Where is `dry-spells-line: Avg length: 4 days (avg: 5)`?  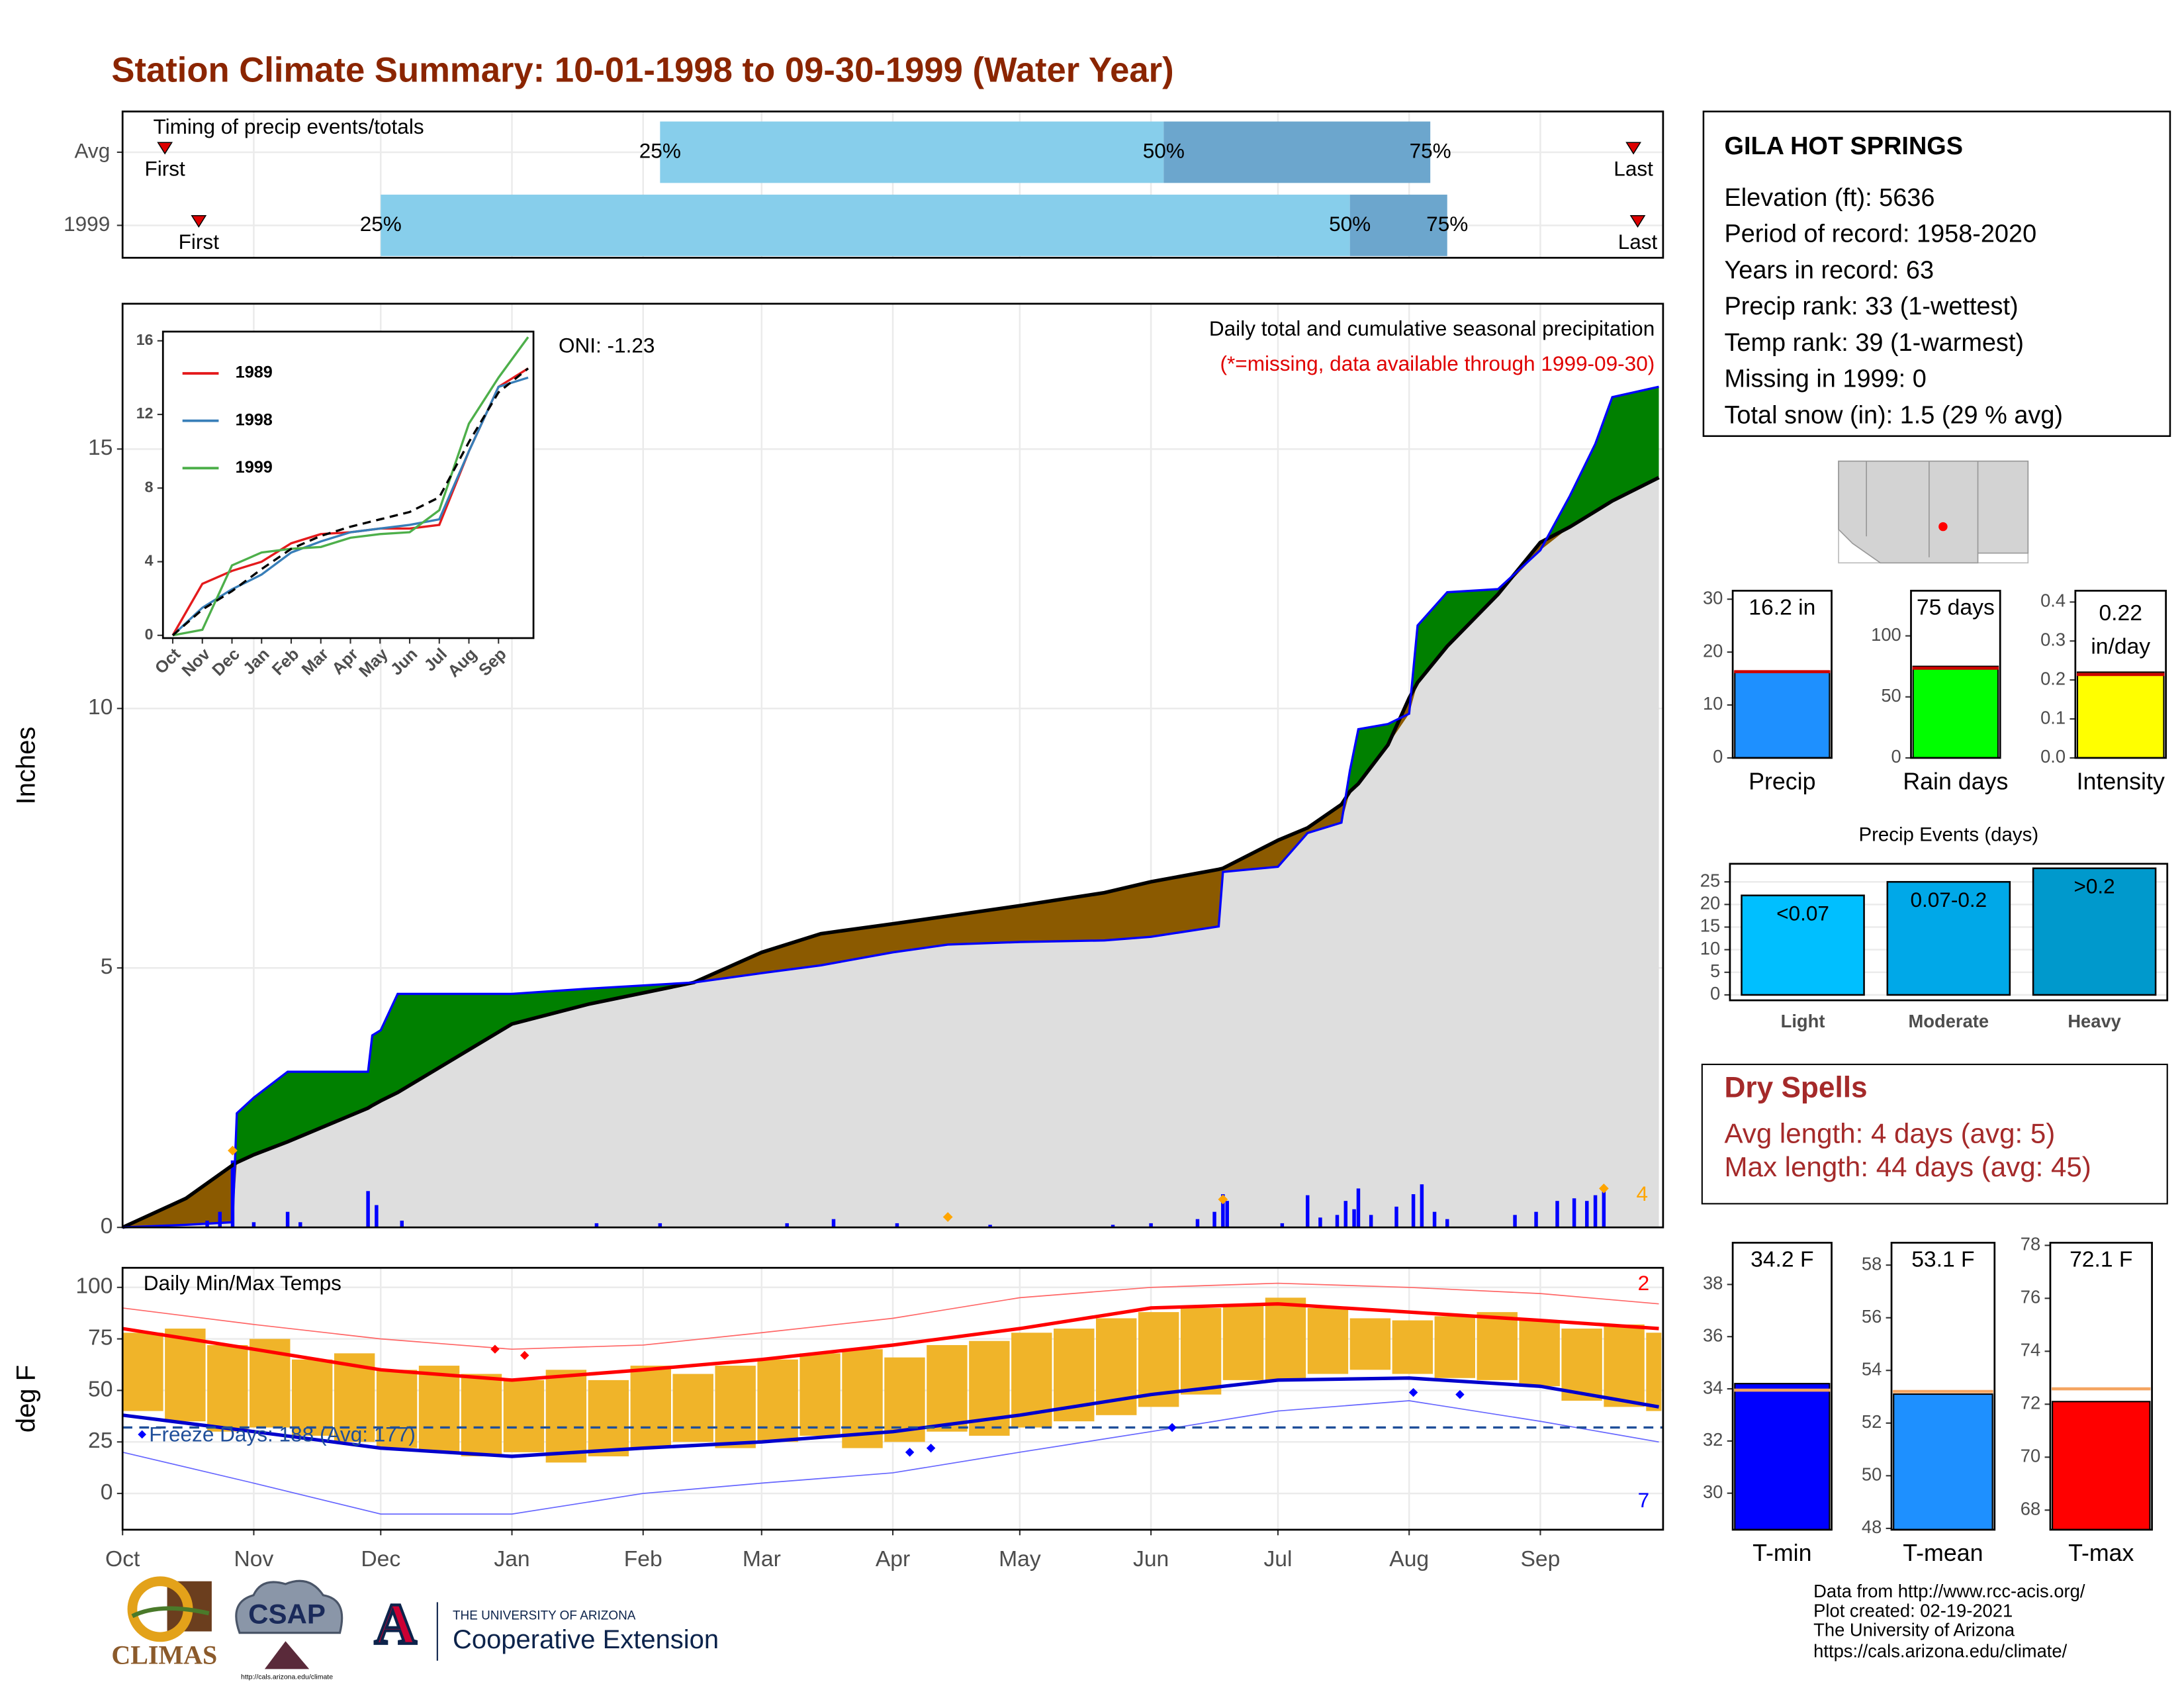 dry-spells-line: Avg length: 4 days (avg: 5) is located at coordinates (1889, 1133).